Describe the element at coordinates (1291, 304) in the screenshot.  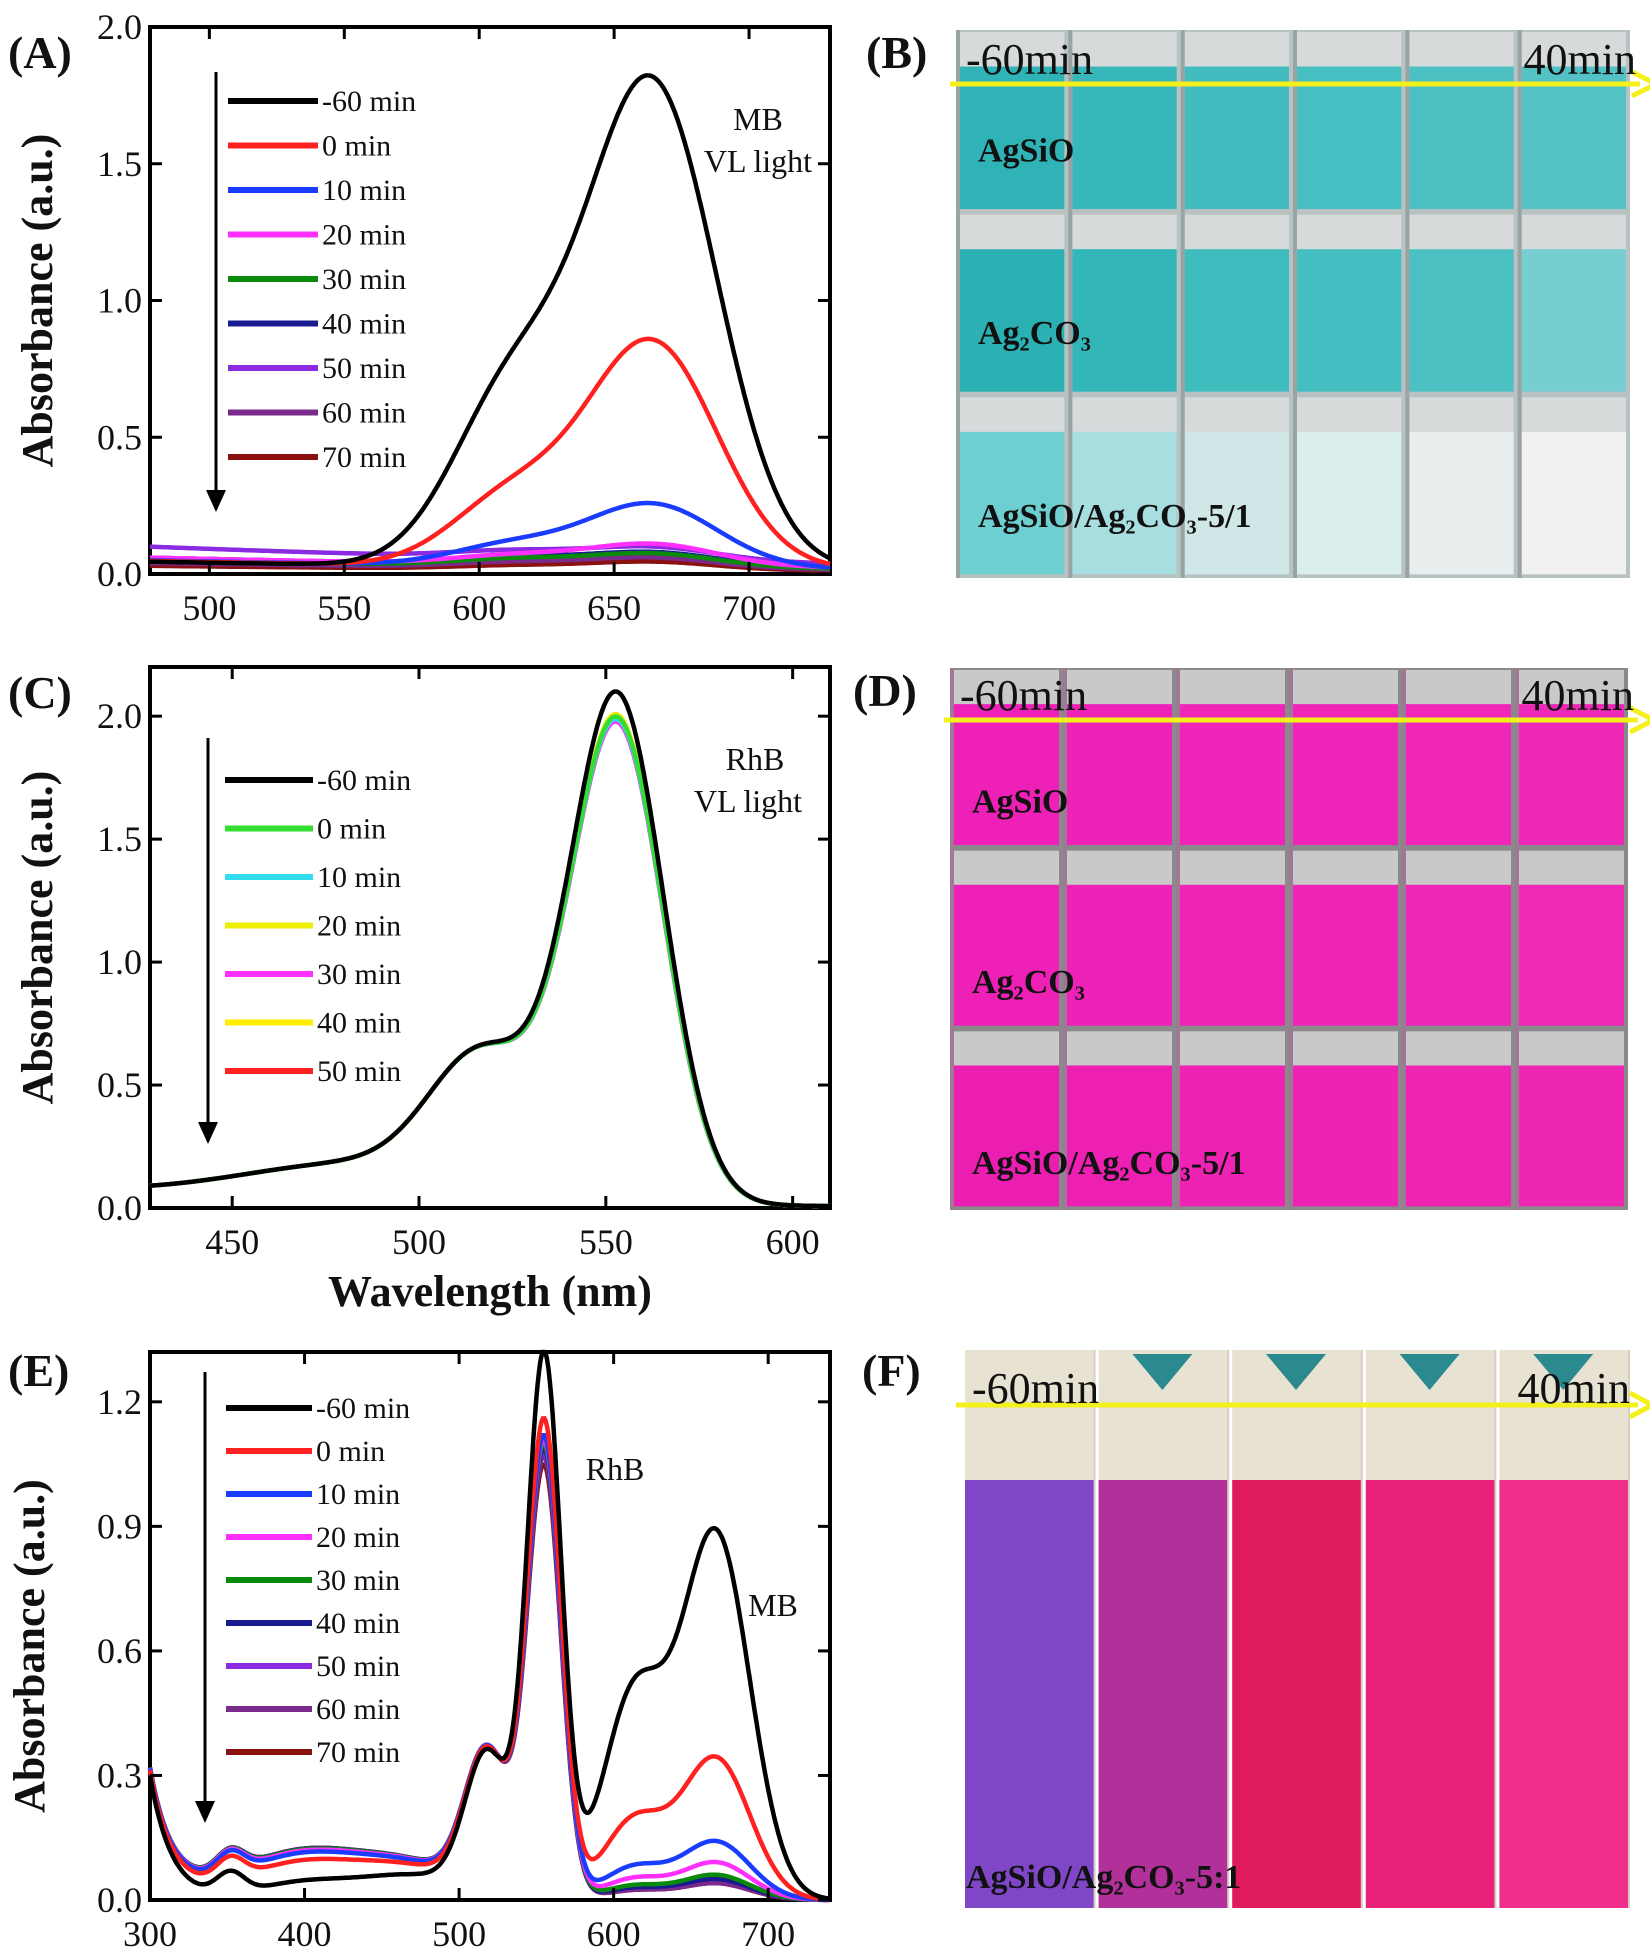
I see `cuvette-row: Ag₂CO₃` at that location.